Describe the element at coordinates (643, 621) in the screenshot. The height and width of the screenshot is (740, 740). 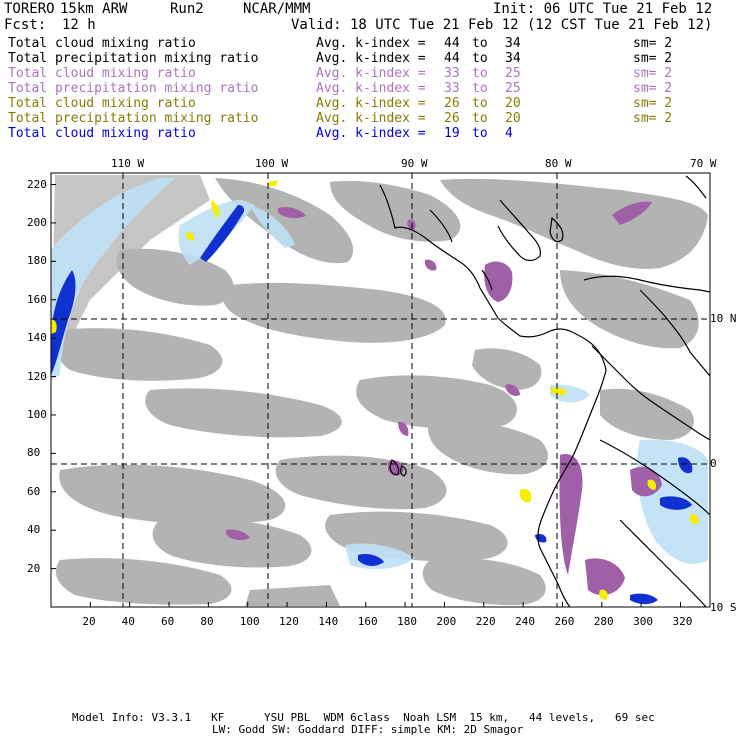
I see `x-tick-label: 300` at that location.